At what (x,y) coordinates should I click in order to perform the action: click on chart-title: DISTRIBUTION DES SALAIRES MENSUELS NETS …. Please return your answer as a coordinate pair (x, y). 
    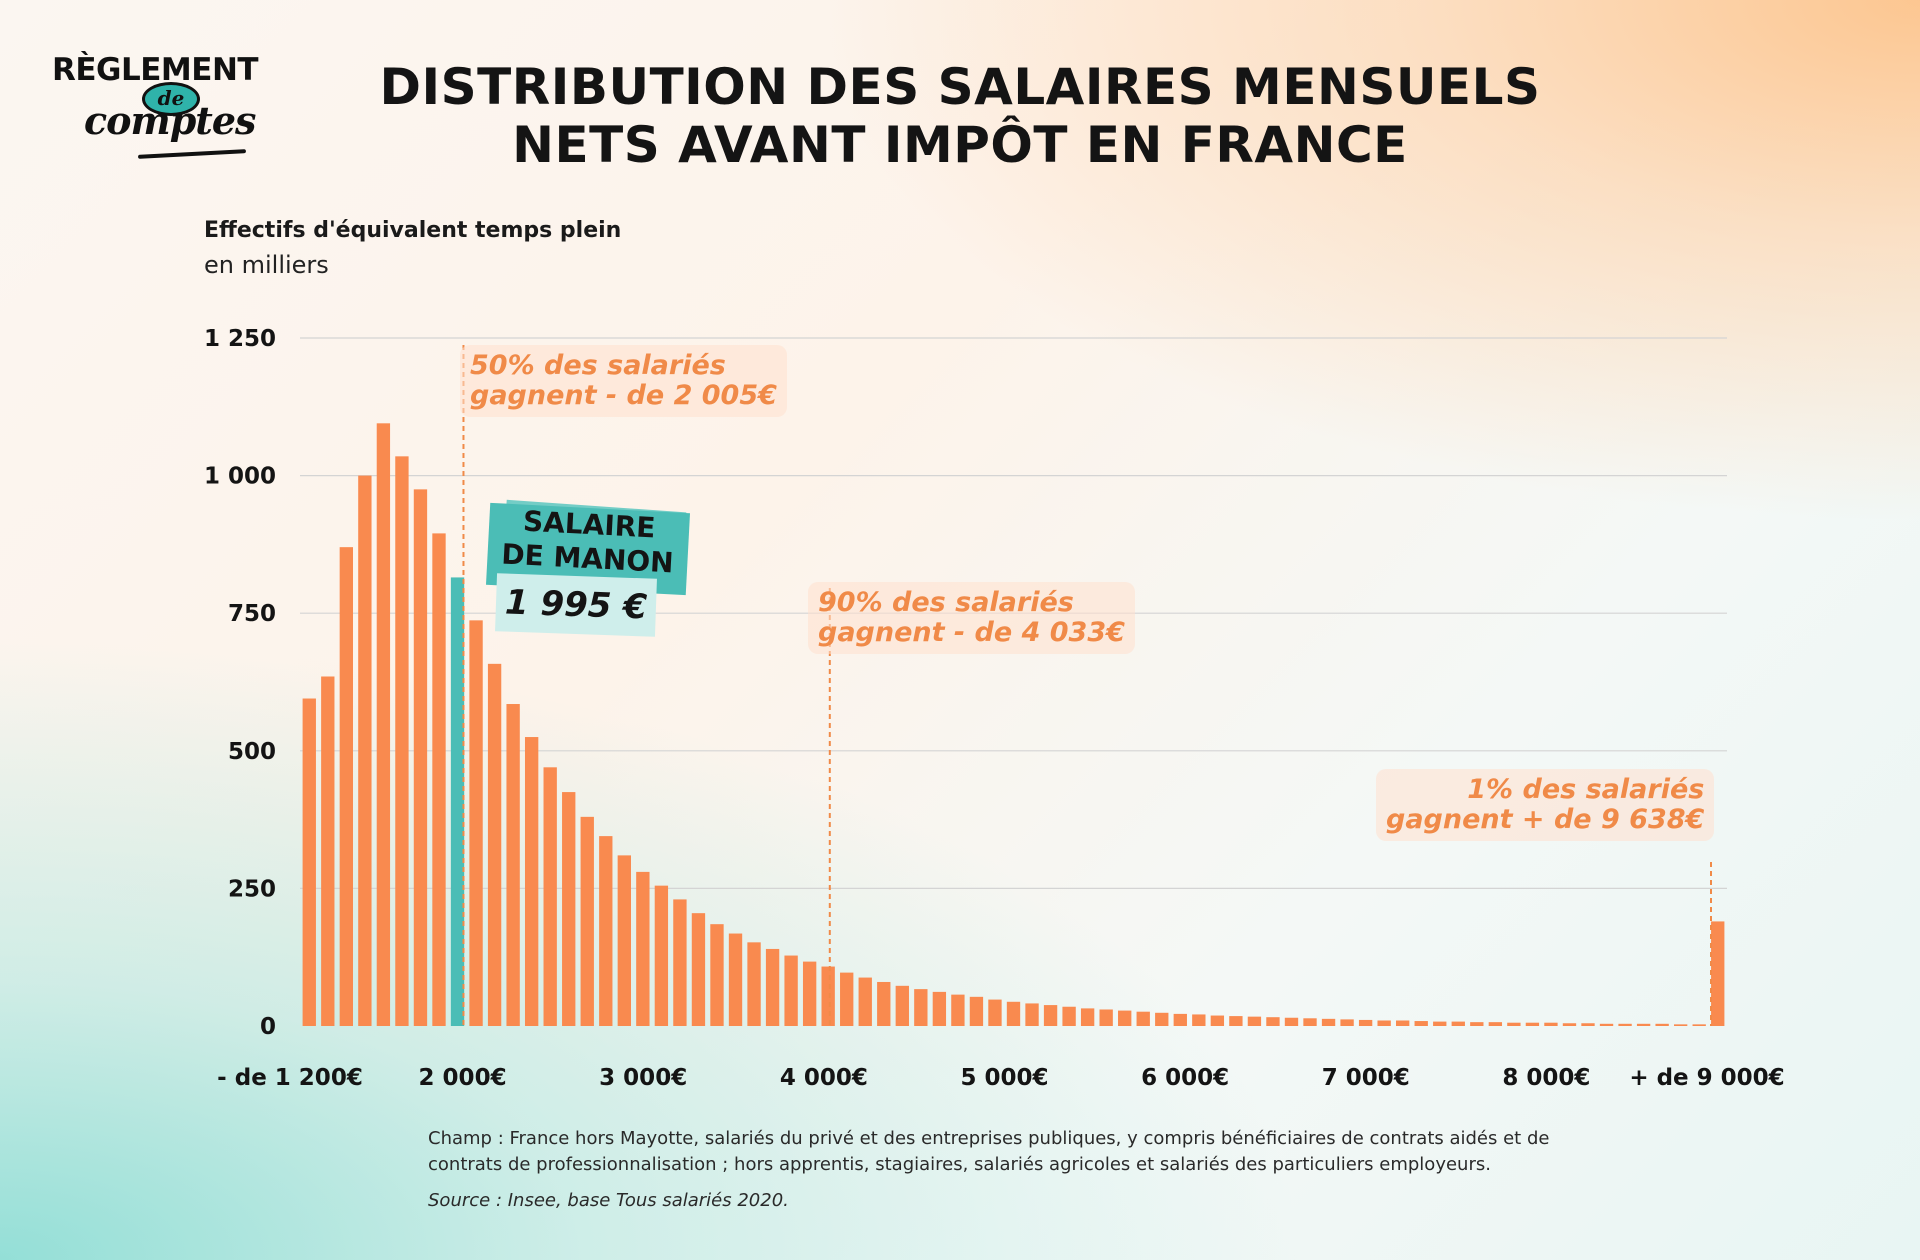
    Looking at the image, I should click on (960, 116).